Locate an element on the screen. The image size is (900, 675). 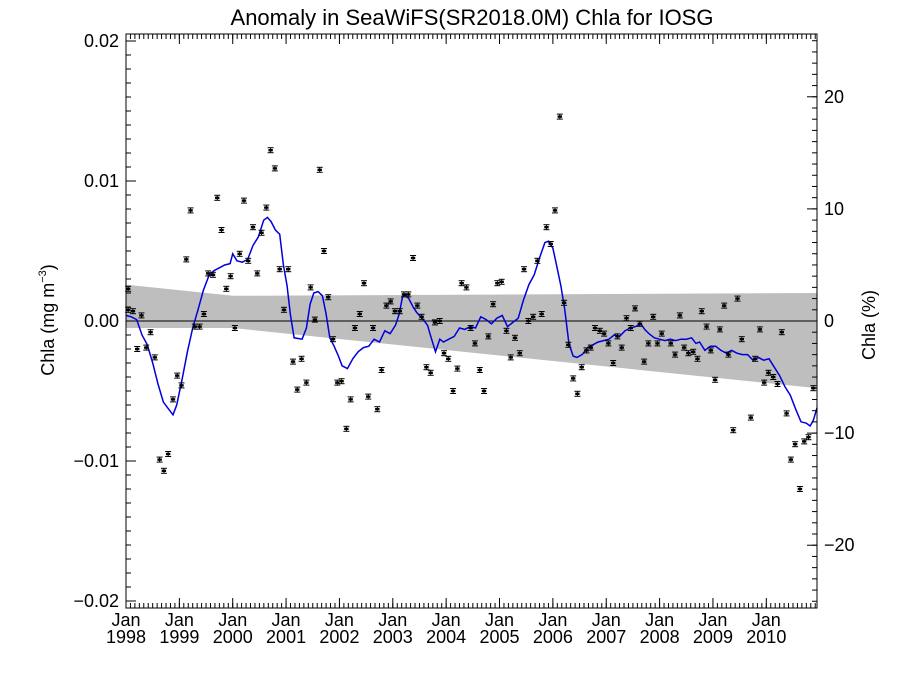
y-right-tick-label: −20 is located at coordinates (839, 545).